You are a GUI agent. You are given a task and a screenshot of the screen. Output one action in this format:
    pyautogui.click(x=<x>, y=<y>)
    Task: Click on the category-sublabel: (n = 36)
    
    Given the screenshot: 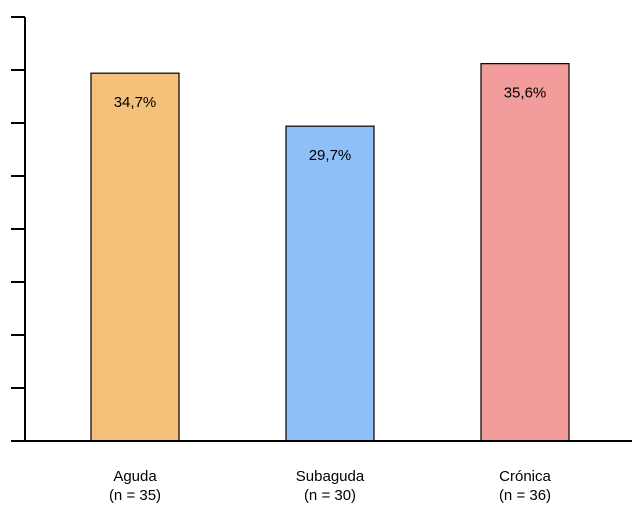 What is the action you would take?
    pyautogui.click(x=525, y=495)
    